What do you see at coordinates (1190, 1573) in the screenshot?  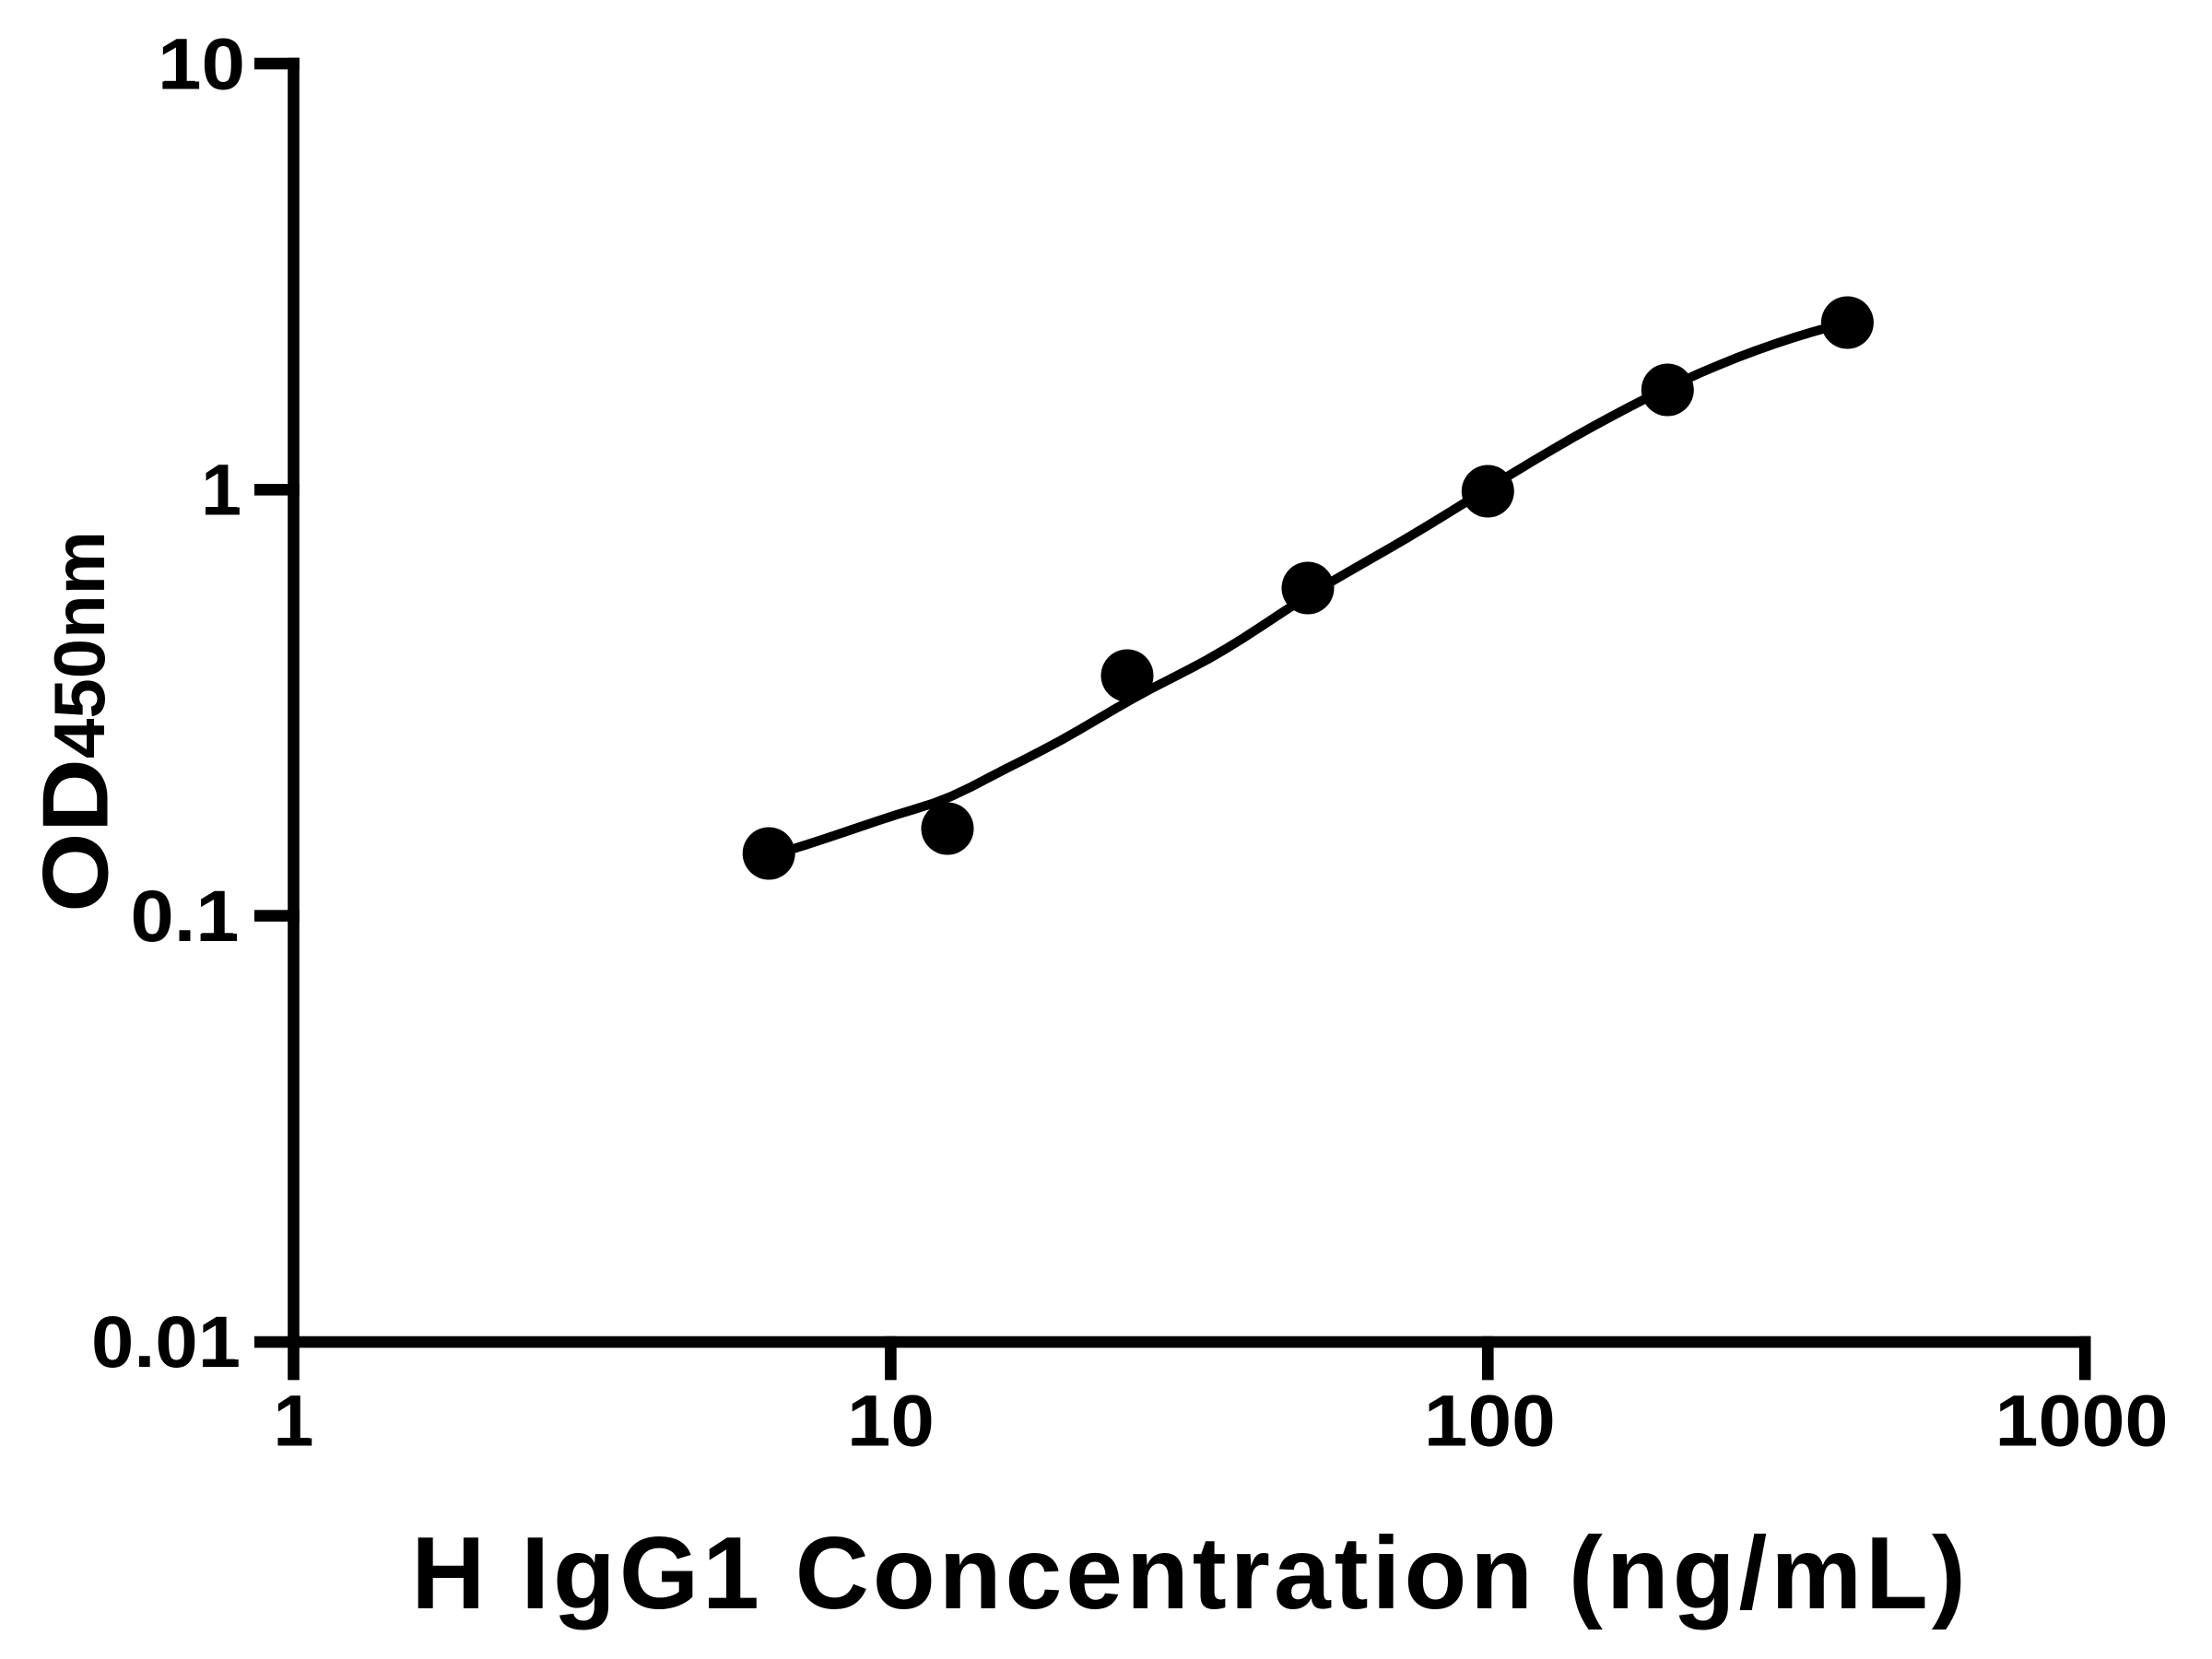 I see `svg-text: H IgG1 Concentration (ng/mL)` at bounding box center [1190, 1573].